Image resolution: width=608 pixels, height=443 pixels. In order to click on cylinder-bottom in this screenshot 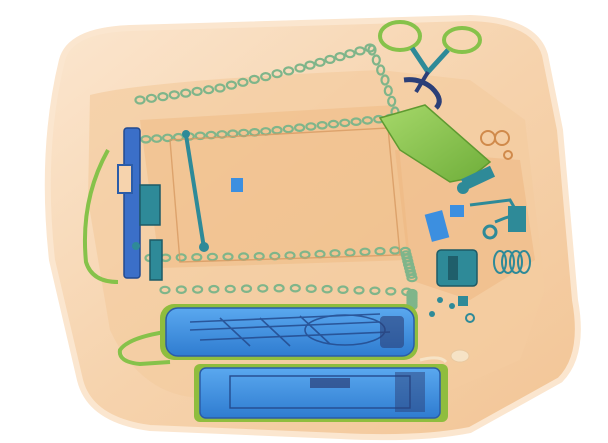, I will do `click(321, 389)`.